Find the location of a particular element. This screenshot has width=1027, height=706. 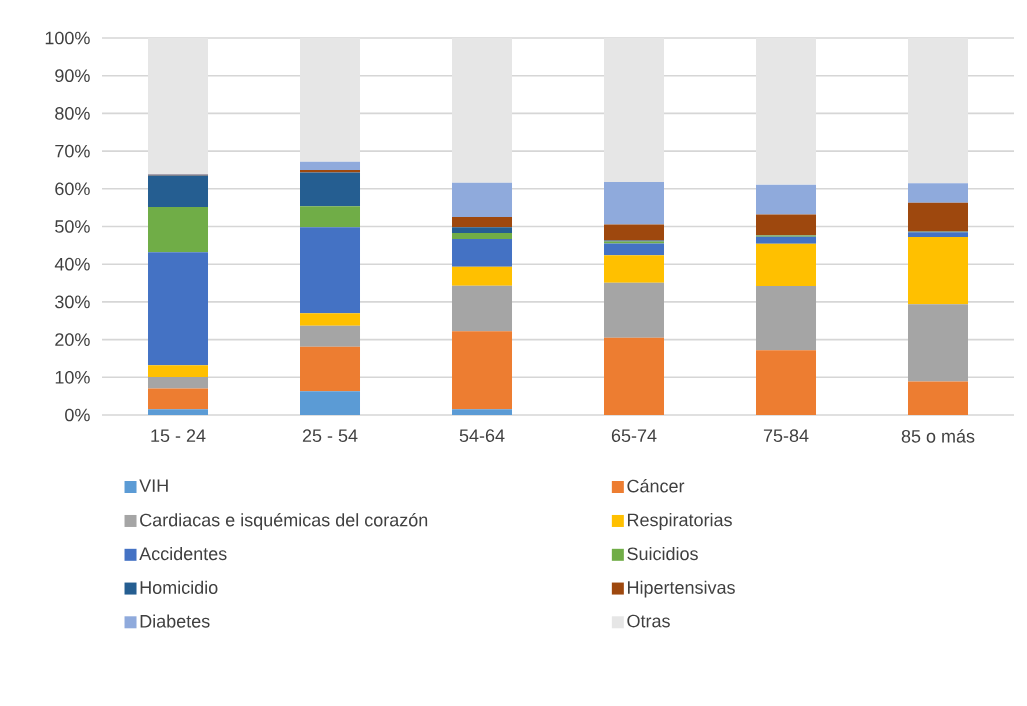

x-tick-label: 85 o más is located at coordinates (938, 436).